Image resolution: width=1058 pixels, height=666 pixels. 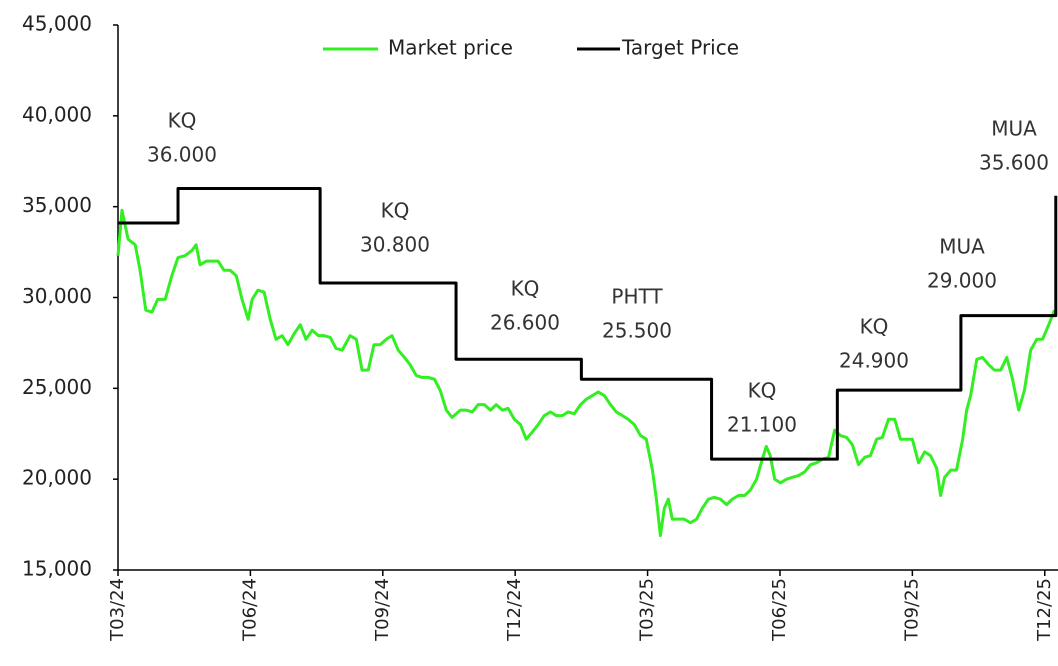 I want to click on x-tick-label: T12/25, so click(x=1044, y=610).